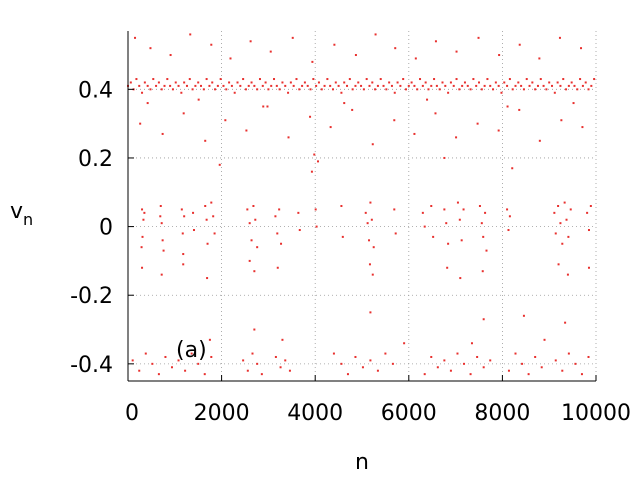 The width and height of the screenshot is (640, 480). I want to click on x-tick-label: 0, so click(132, 413).